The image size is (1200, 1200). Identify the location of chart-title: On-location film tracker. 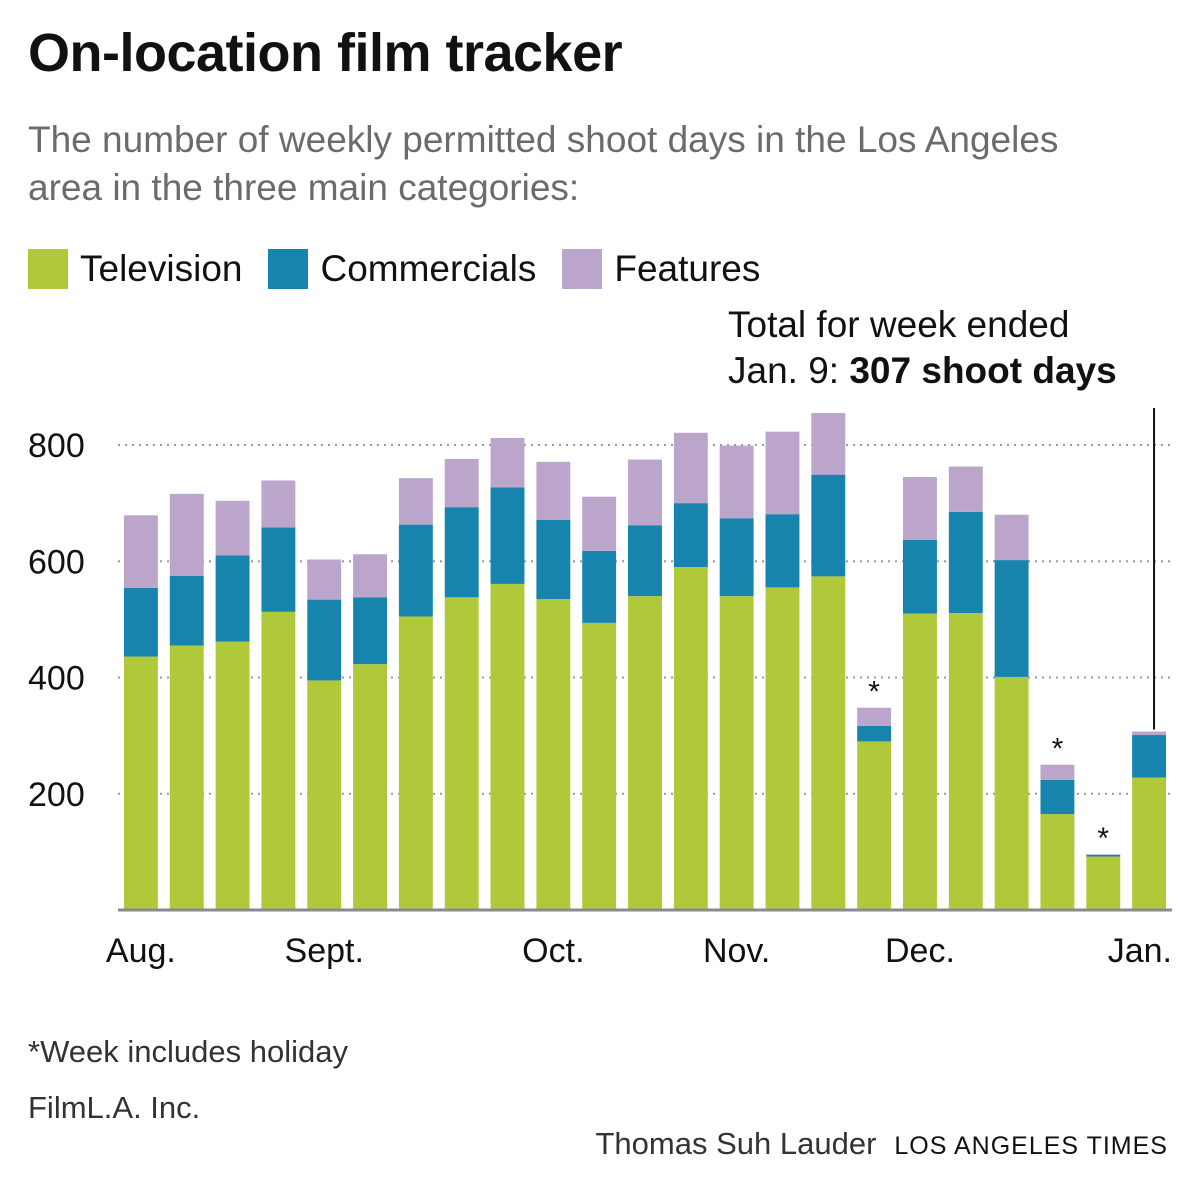
(325, 53).